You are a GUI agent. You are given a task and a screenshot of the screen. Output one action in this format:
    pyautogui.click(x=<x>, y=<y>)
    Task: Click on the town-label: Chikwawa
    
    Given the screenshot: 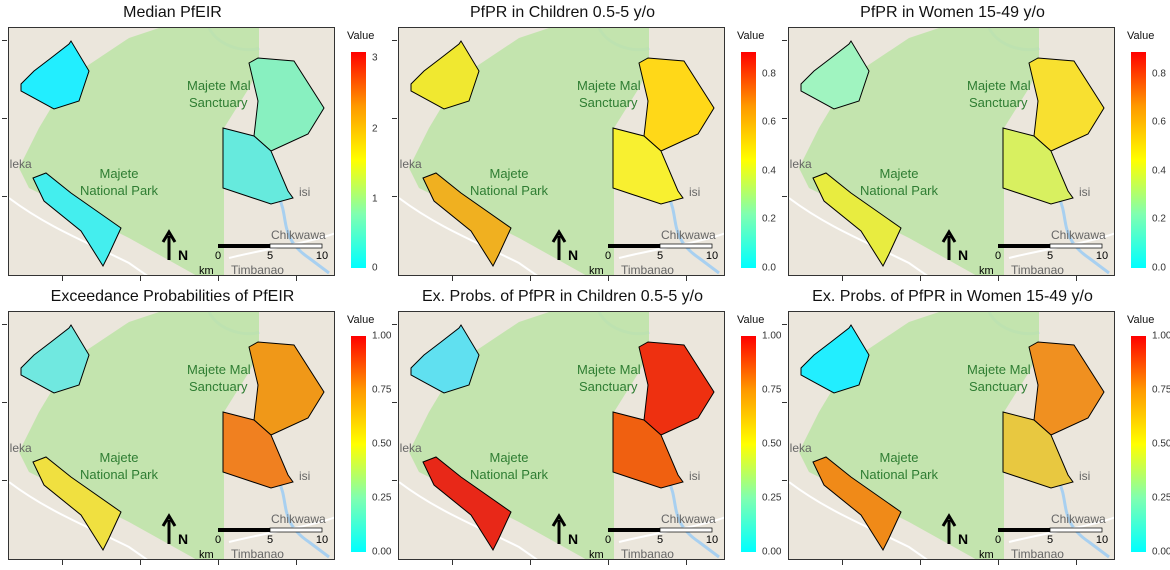 What is the action you would take?
    pyautogui.click(x=1078, y=235)
    